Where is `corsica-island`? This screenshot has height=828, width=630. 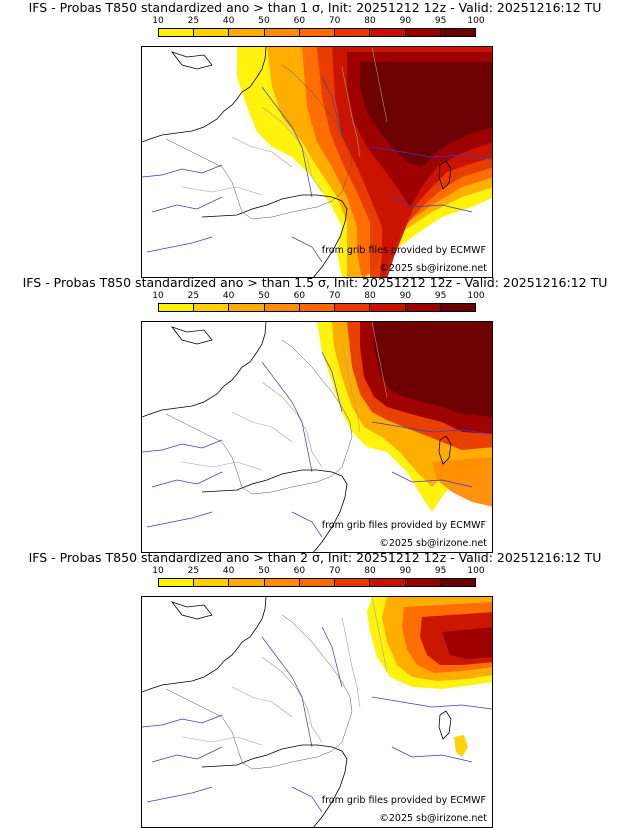 corsica-island is located at coordinates (445, 450).